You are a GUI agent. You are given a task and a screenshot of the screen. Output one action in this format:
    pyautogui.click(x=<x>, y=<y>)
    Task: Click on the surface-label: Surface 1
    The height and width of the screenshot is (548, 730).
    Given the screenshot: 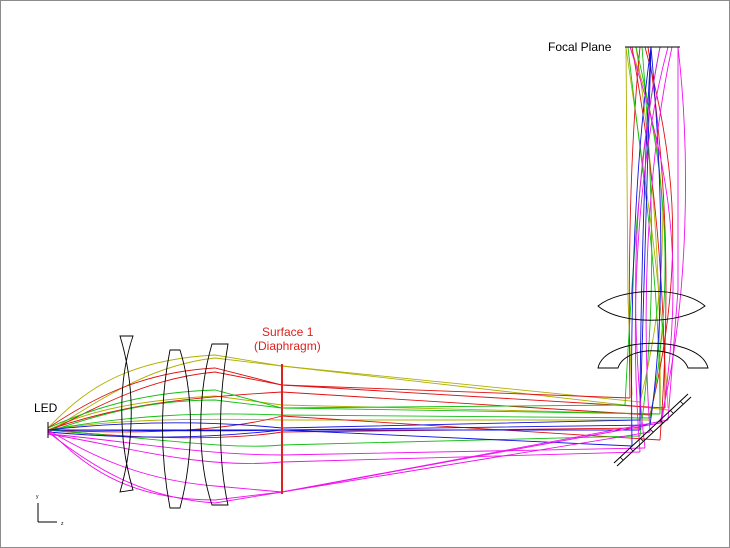 What is the action you would take?
    pyautogui.click(x=288, y=332)
    